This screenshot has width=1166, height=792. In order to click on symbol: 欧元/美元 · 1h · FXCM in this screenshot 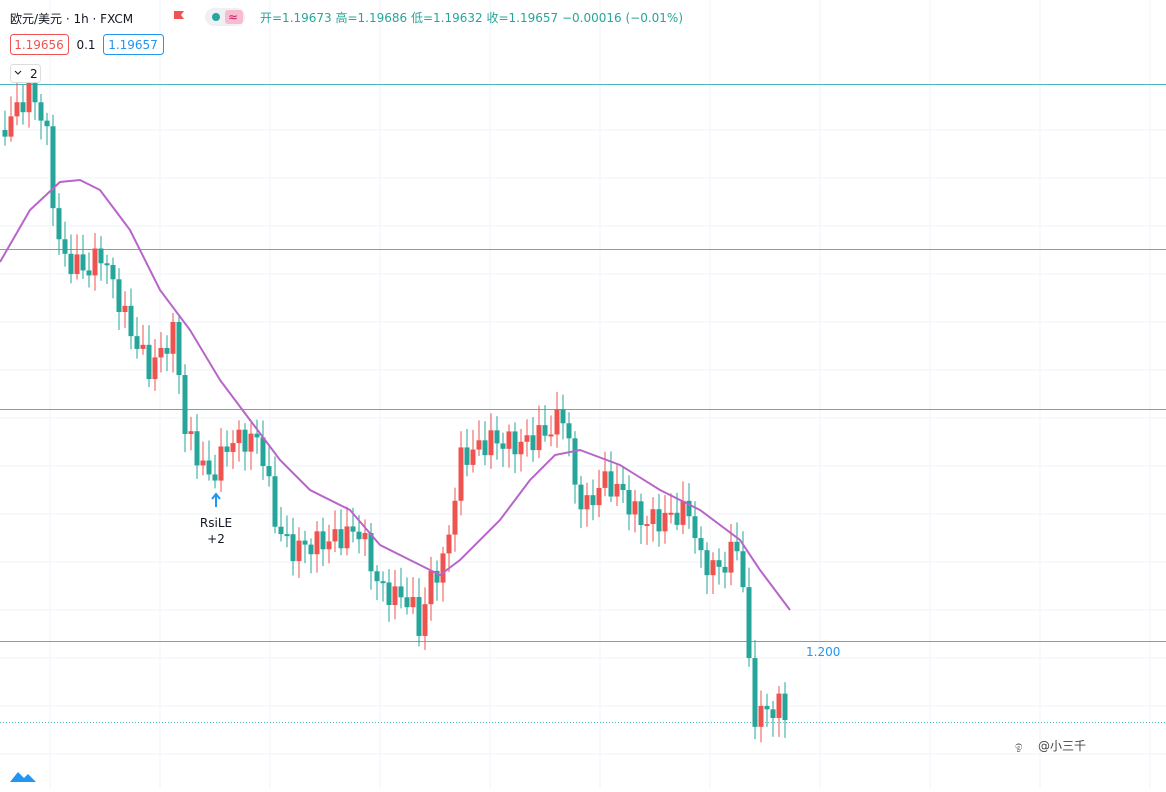, I will do `click(71, 19)`.